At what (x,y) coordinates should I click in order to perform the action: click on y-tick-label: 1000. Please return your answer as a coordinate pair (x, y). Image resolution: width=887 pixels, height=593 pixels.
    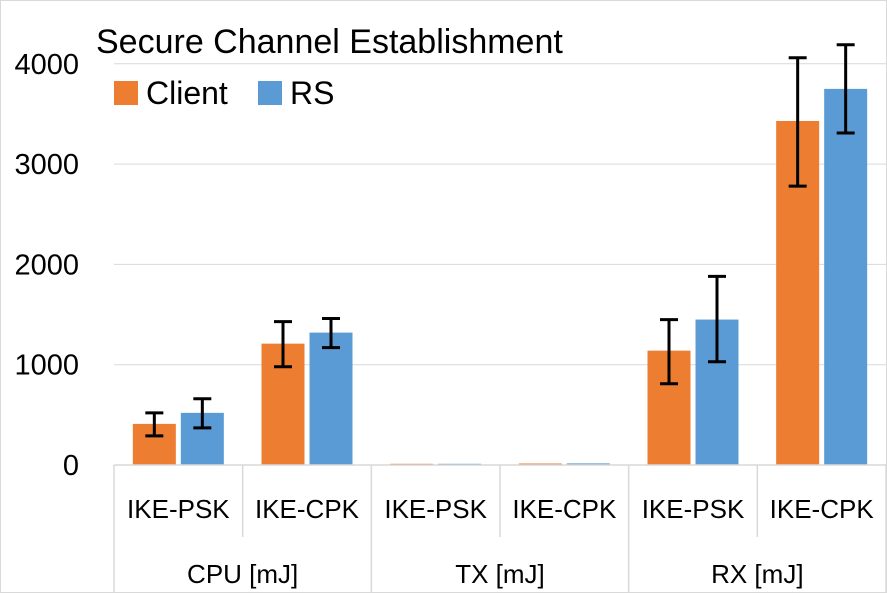
    Looking at the image, I should click on (46, 366).